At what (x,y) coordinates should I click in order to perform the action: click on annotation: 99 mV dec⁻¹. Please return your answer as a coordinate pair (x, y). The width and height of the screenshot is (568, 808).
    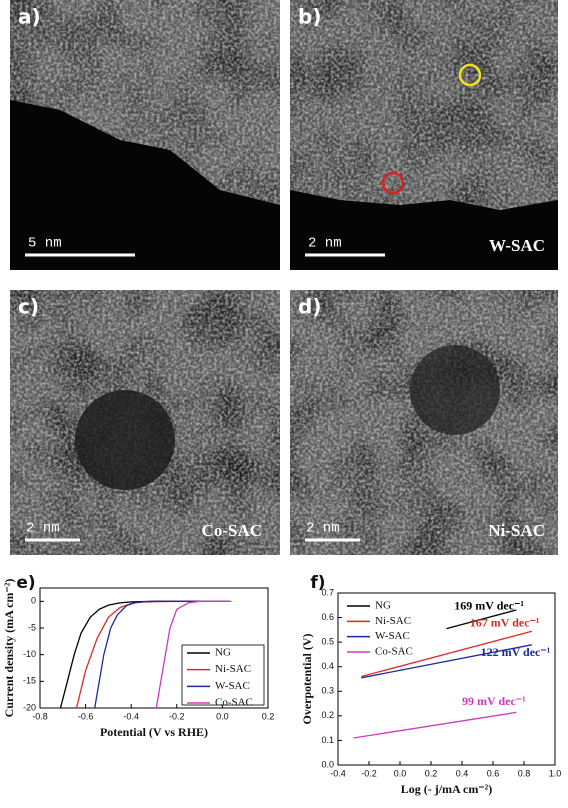
    Looking at the image, I should click on (494, 701).